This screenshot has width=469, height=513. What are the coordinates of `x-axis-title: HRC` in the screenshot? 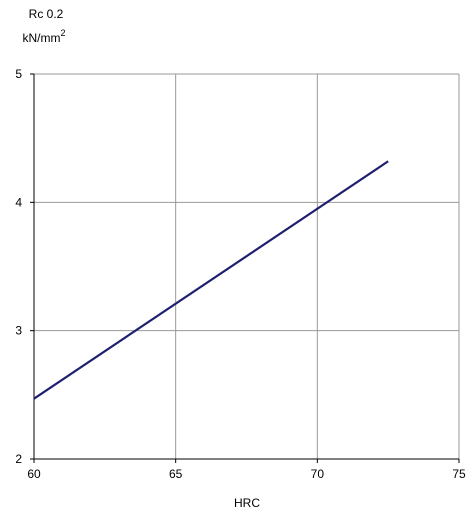 It's located at (247, 503).